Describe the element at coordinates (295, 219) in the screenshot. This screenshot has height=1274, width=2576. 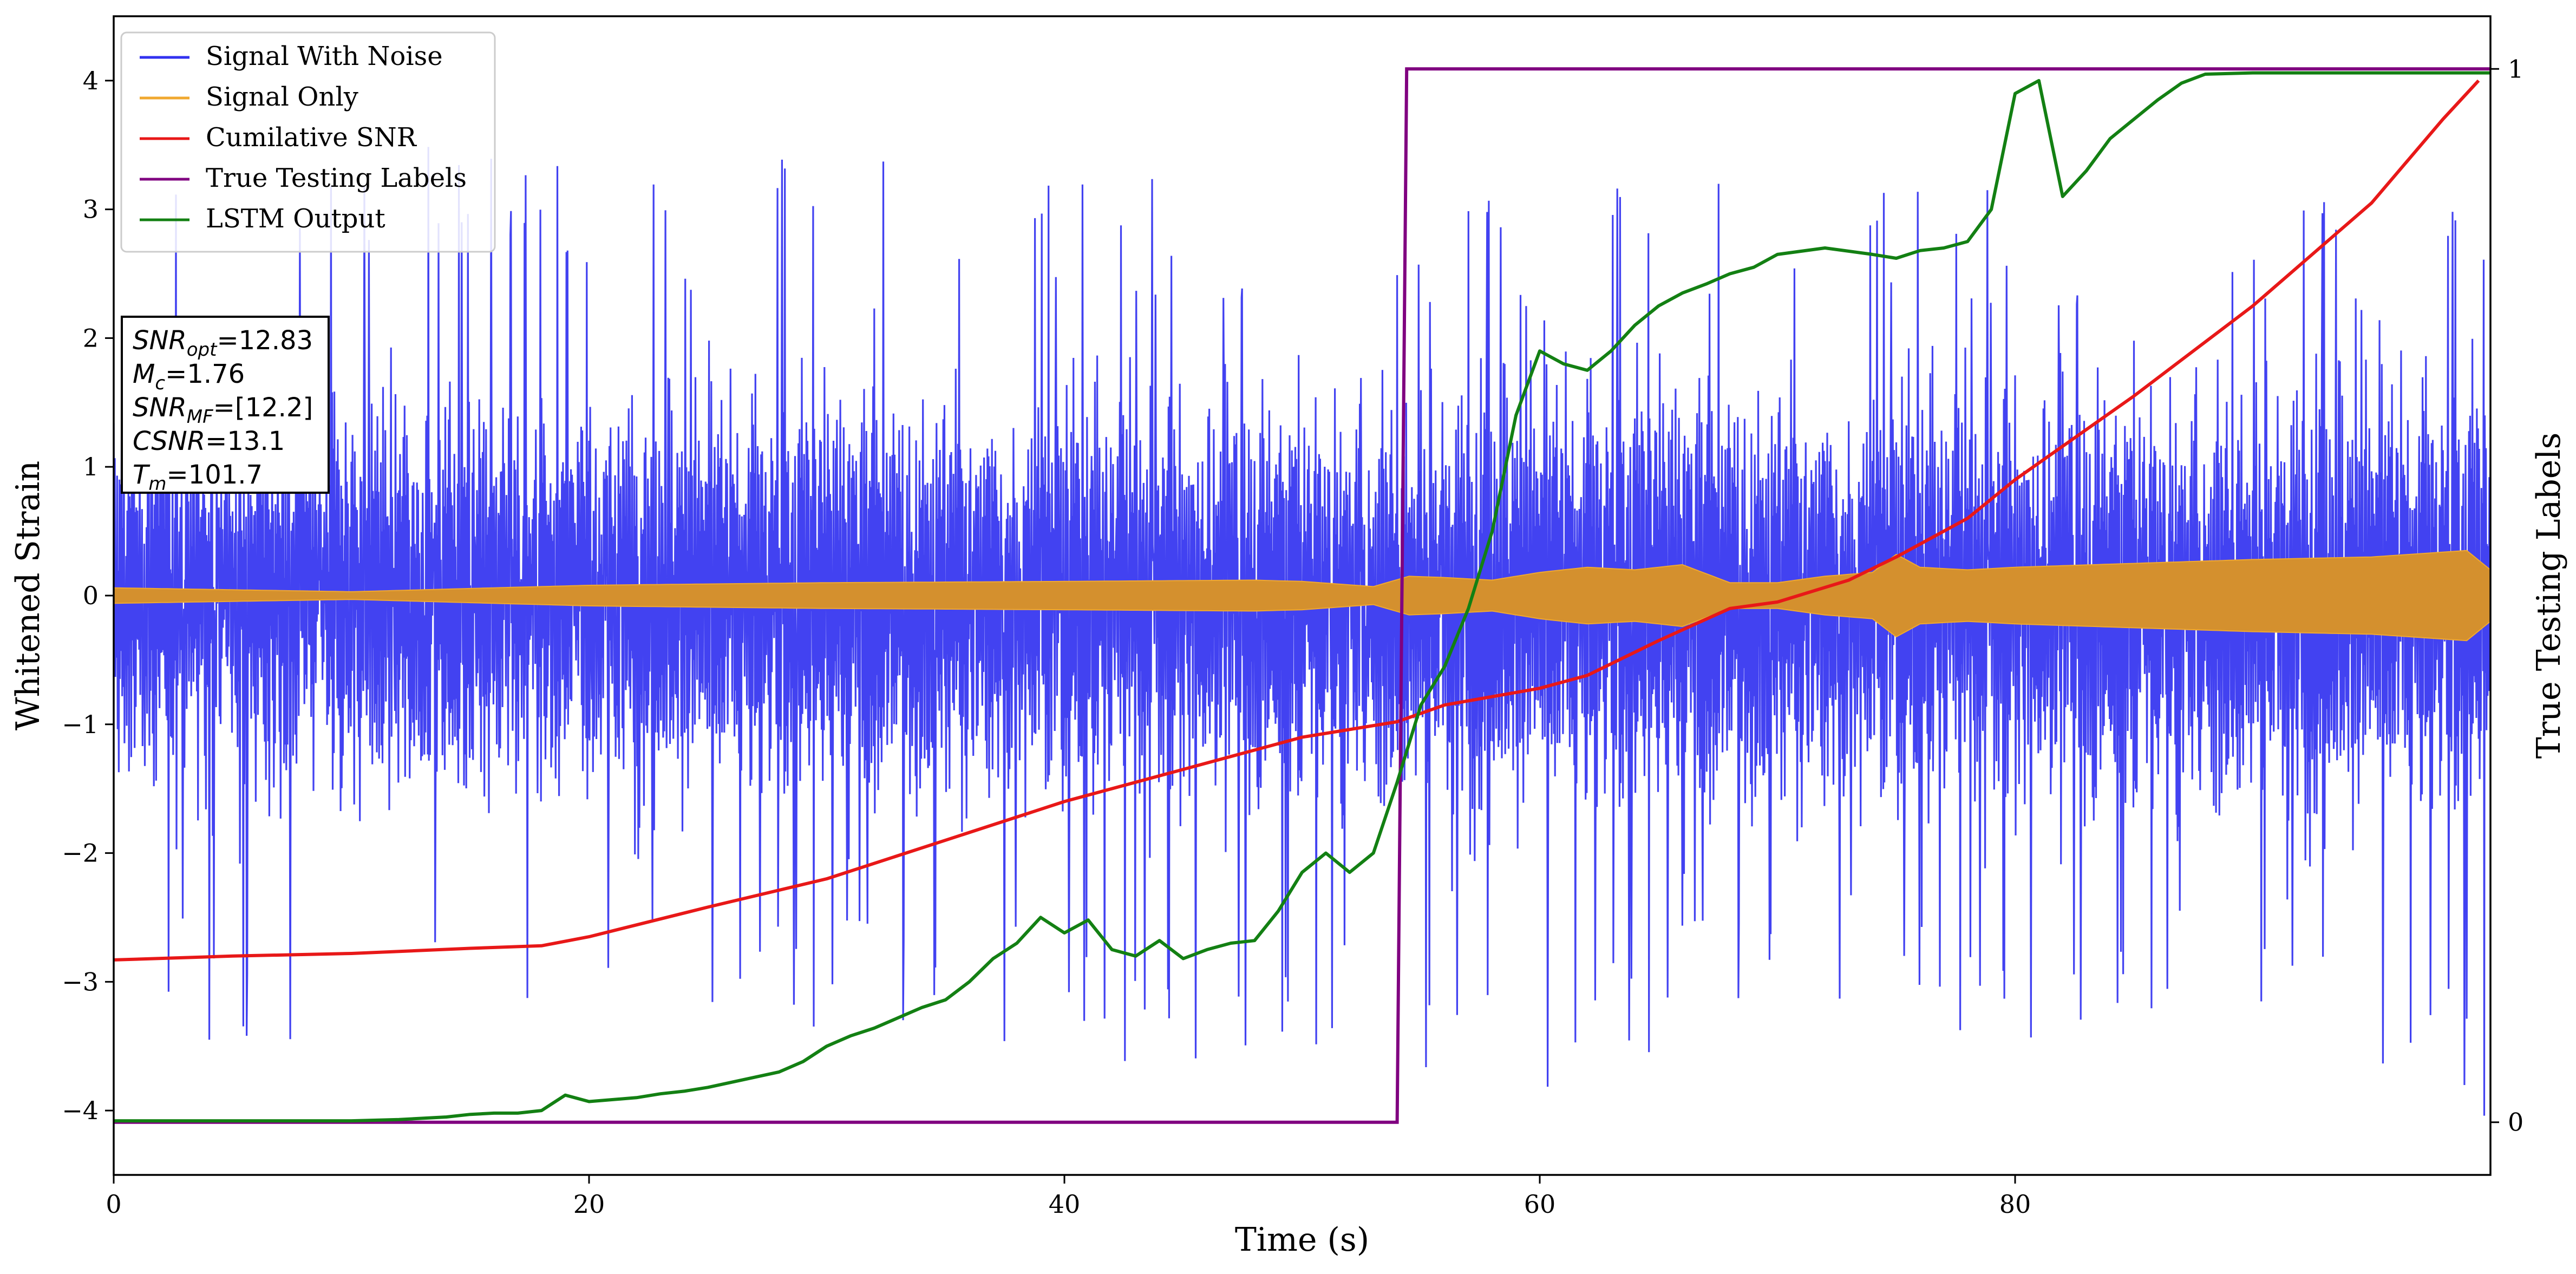
I see `legend-label: LSTM Output` at that location.